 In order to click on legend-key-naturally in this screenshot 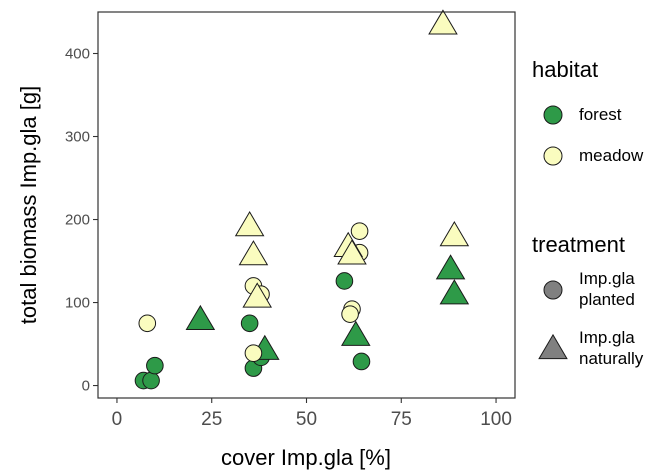, I will do `click(553, 346)`.